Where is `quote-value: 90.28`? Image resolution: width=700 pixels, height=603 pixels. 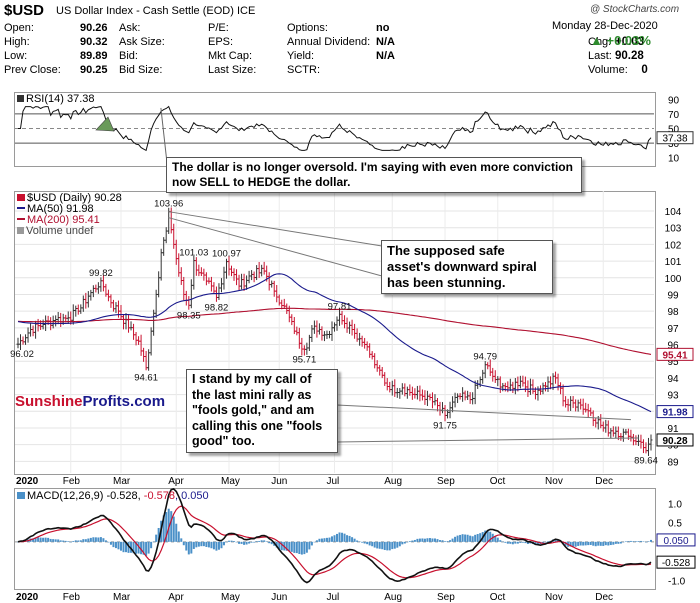
quote-value: 90.28 is located at coordinates (629, 56).